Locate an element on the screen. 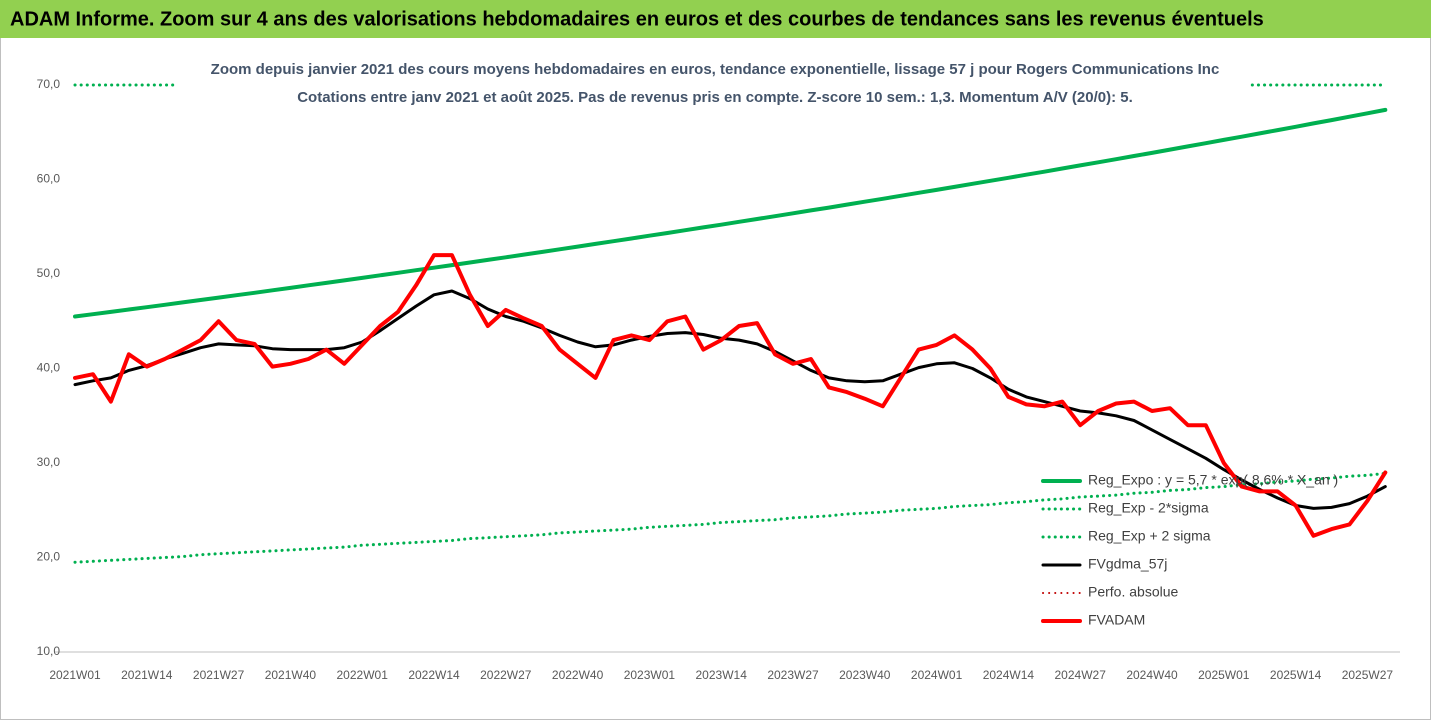 The width and height of the screenshot is (1431, 720). x-tick-label: 2022W14 is located at coordinates (434, 675).